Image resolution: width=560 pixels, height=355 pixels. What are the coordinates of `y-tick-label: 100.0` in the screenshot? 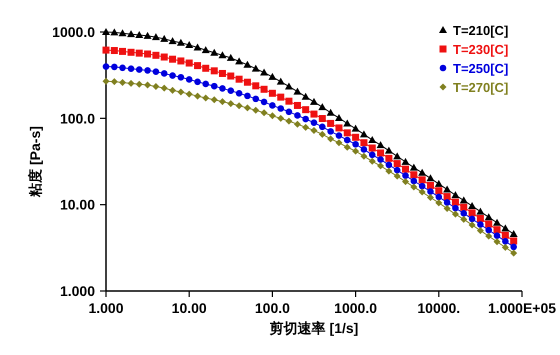 It's located at (78, 118).